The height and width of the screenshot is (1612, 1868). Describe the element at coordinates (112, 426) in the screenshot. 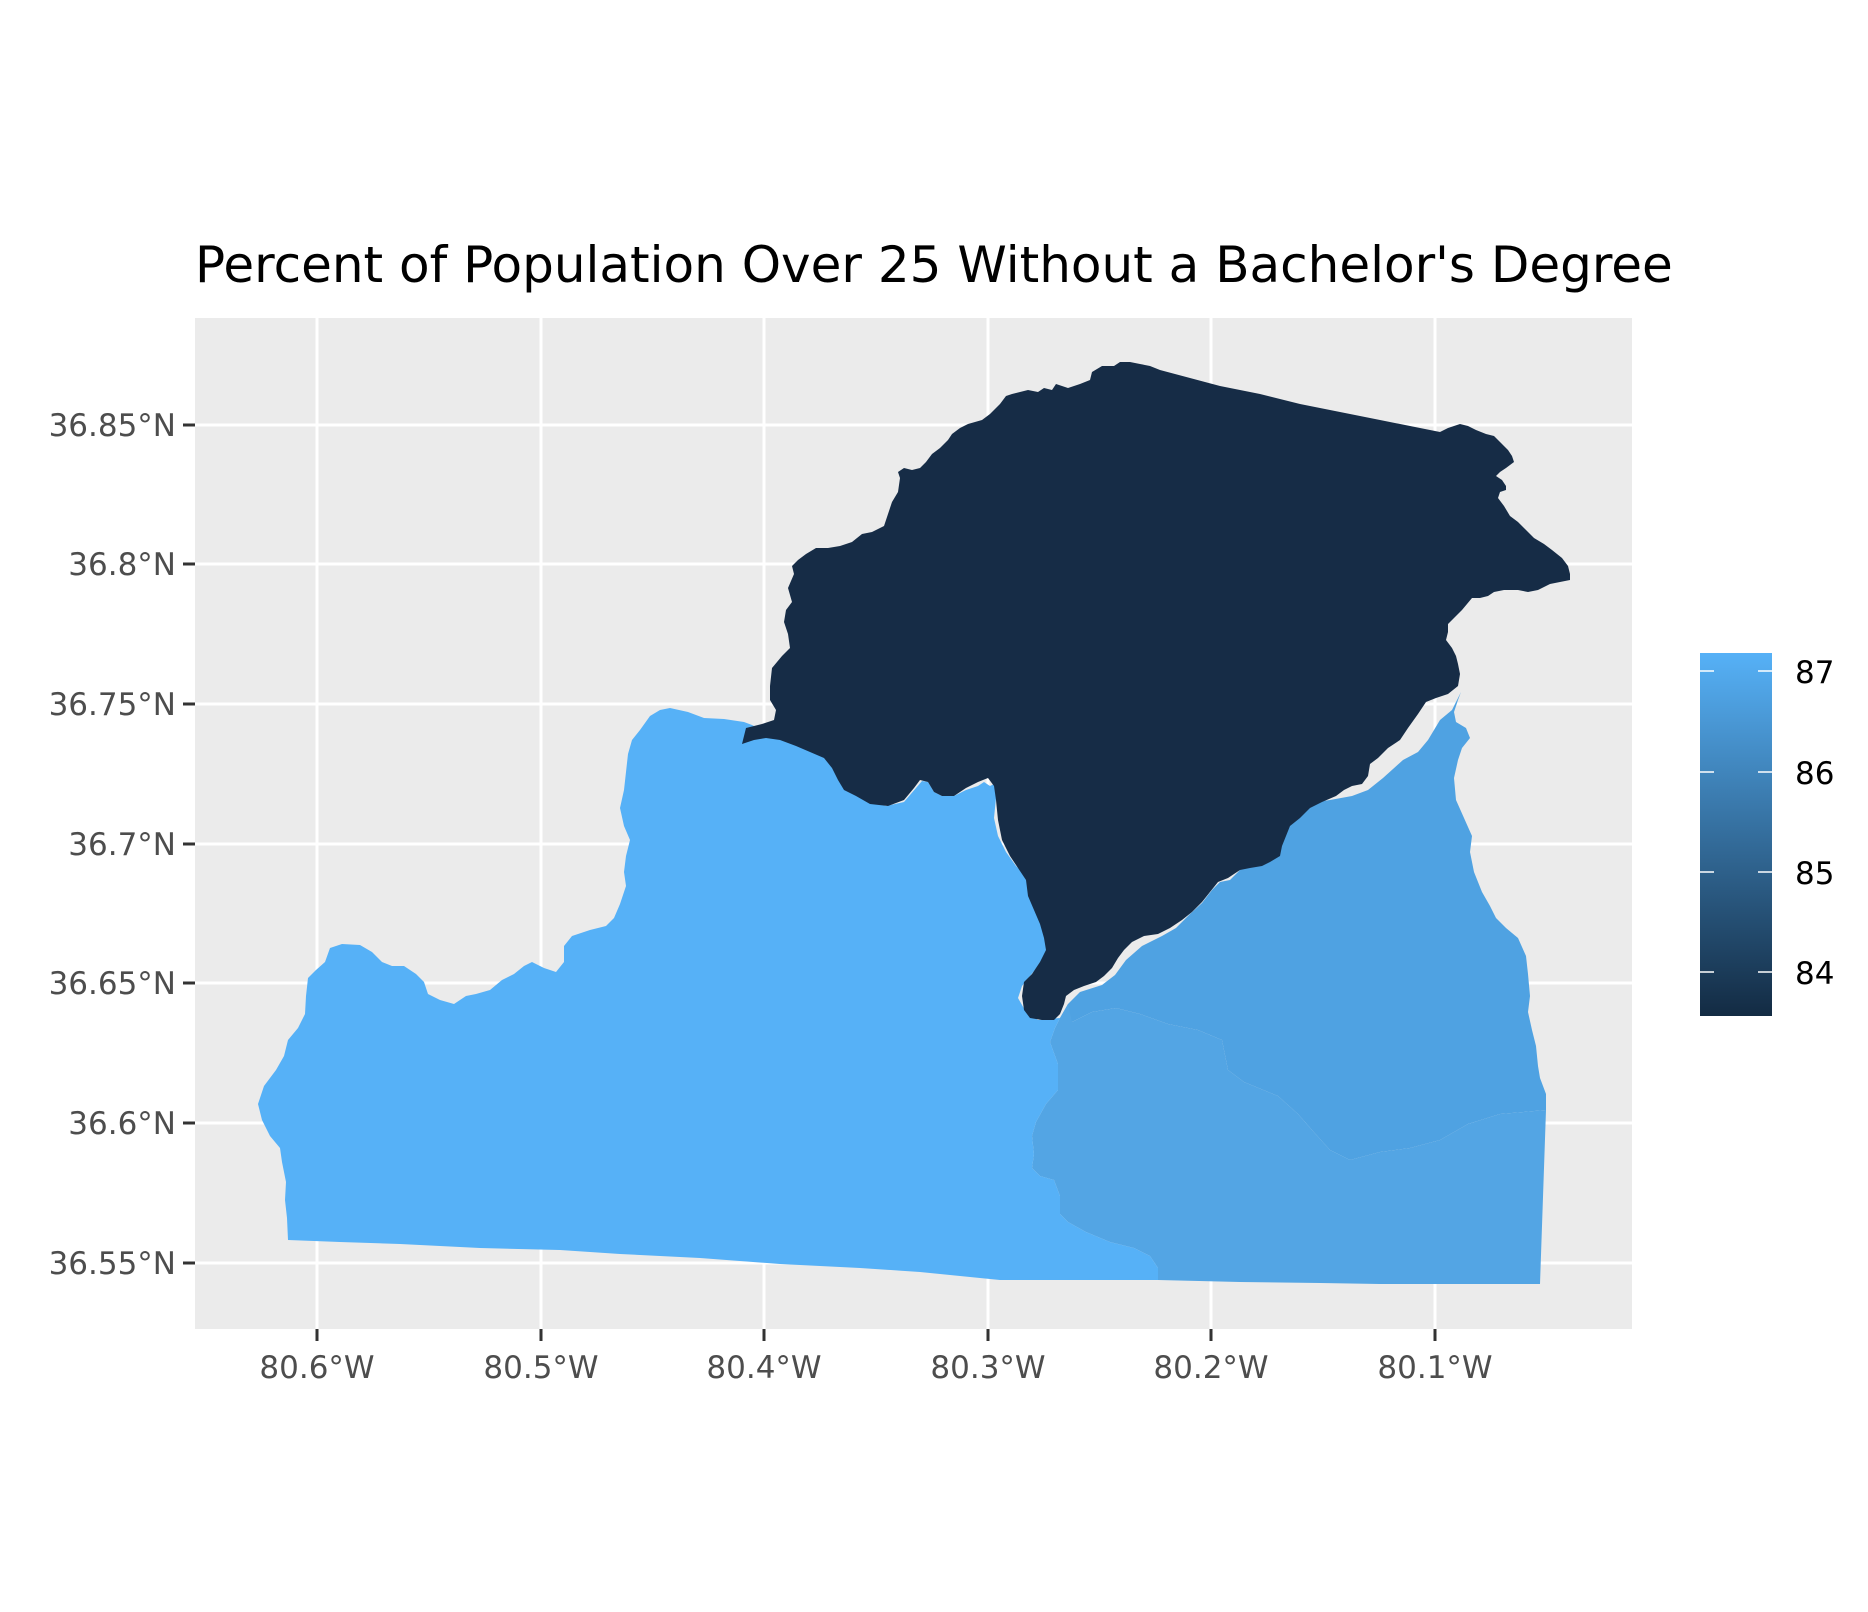

I see `y-tick-label-1: 36.85°N` at that location.